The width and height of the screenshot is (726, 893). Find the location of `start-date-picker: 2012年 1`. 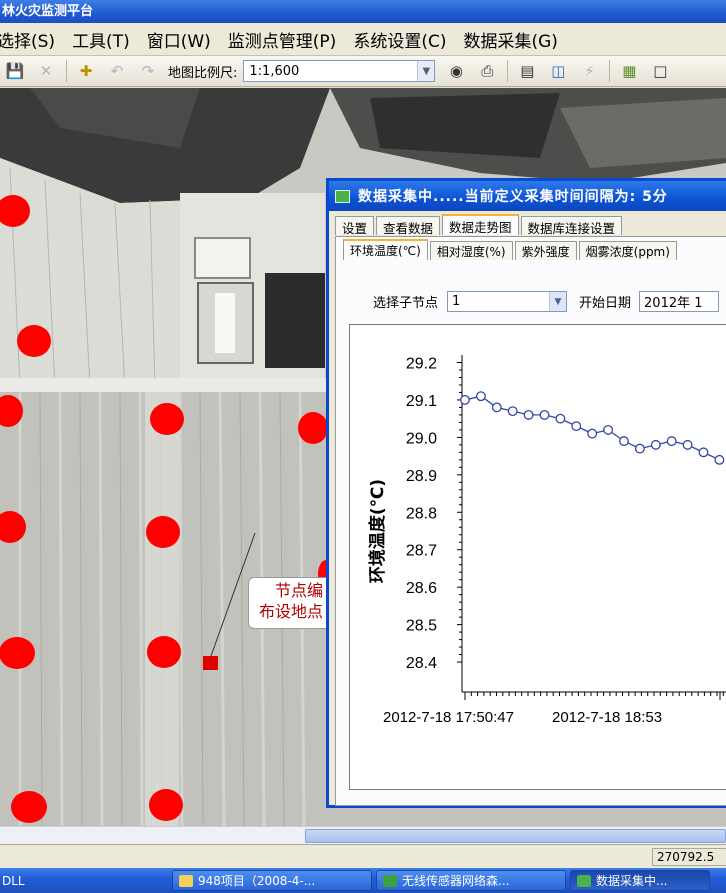

start-date-picker: 2012年 1 is located at coordinates (679, 301).